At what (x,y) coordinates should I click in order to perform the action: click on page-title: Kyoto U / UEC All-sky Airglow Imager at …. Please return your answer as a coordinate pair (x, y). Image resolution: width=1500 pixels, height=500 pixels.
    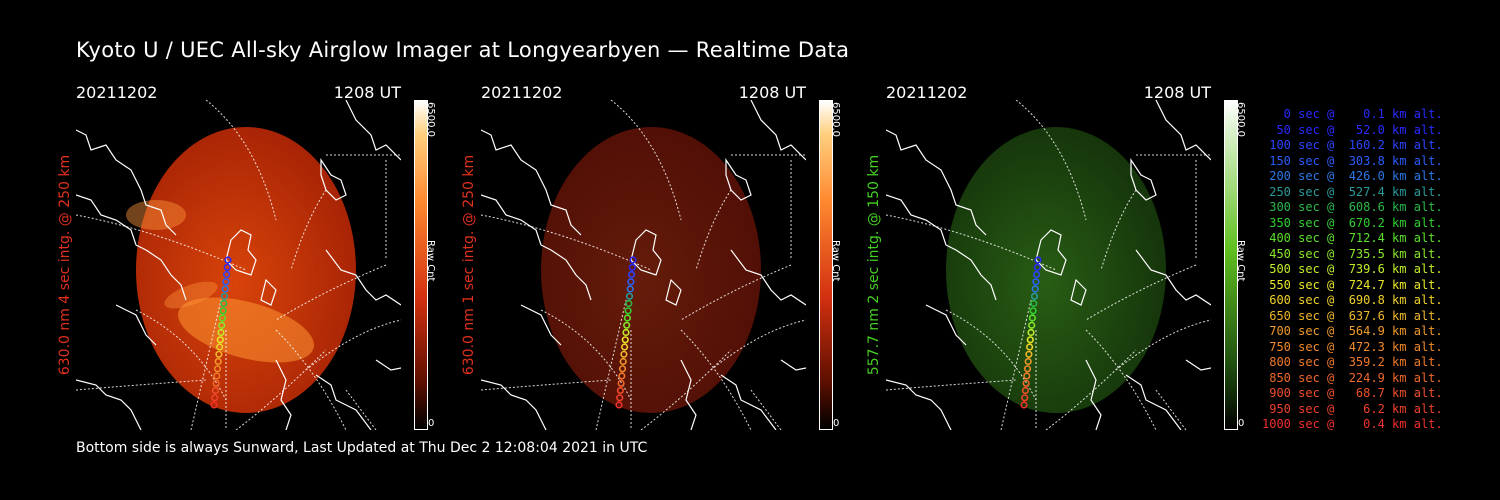
    Looking at the image, I should click on (463, 50).